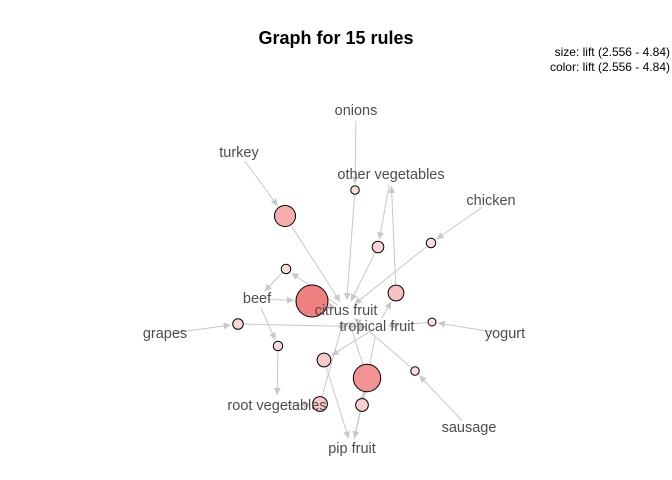 The height and width of the screenshot is (480, 672). Describe the element at coordinates (460, 223) in the screenshot. I see `edge-chicken-r4` at that location.